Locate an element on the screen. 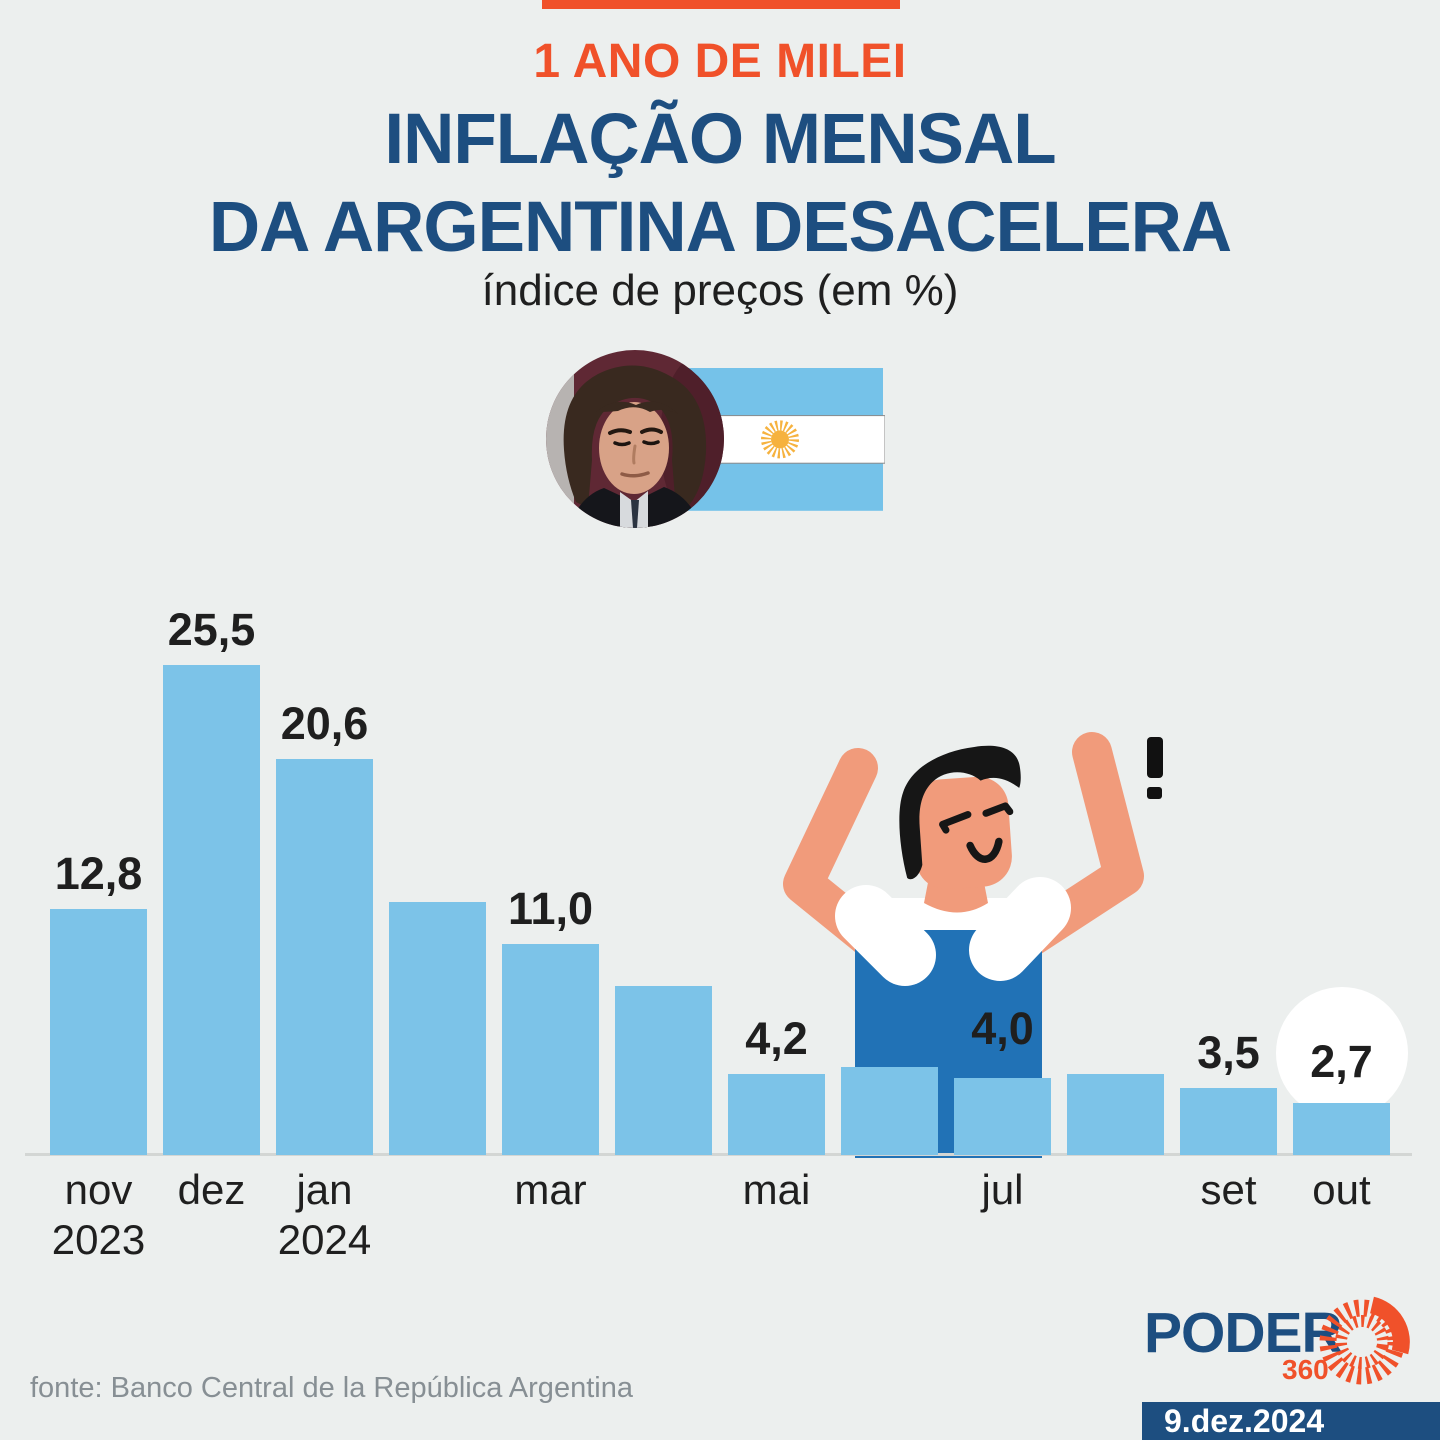  brand-wordmark: PODER is located at coordinates (1243, 1333).